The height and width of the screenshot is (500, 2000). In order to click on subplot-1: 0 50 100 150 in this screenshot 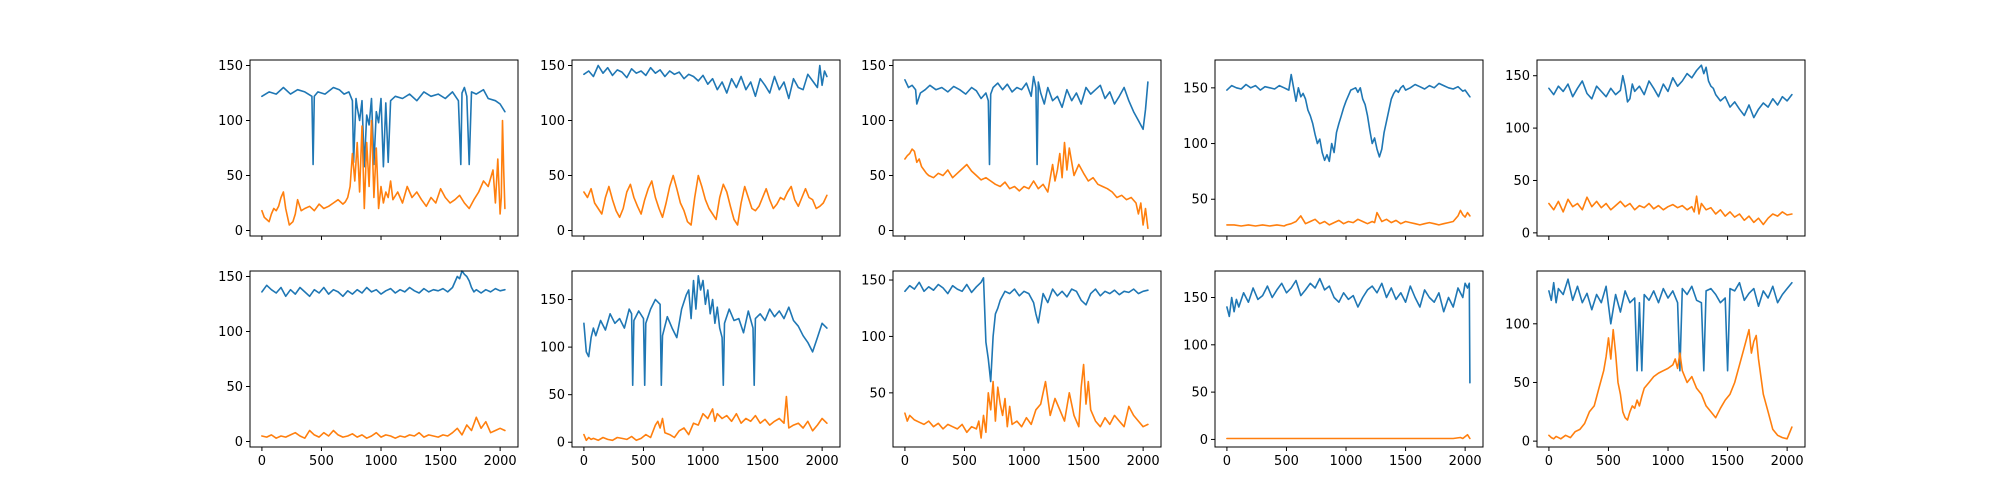, I will do `click(368, 149)`.